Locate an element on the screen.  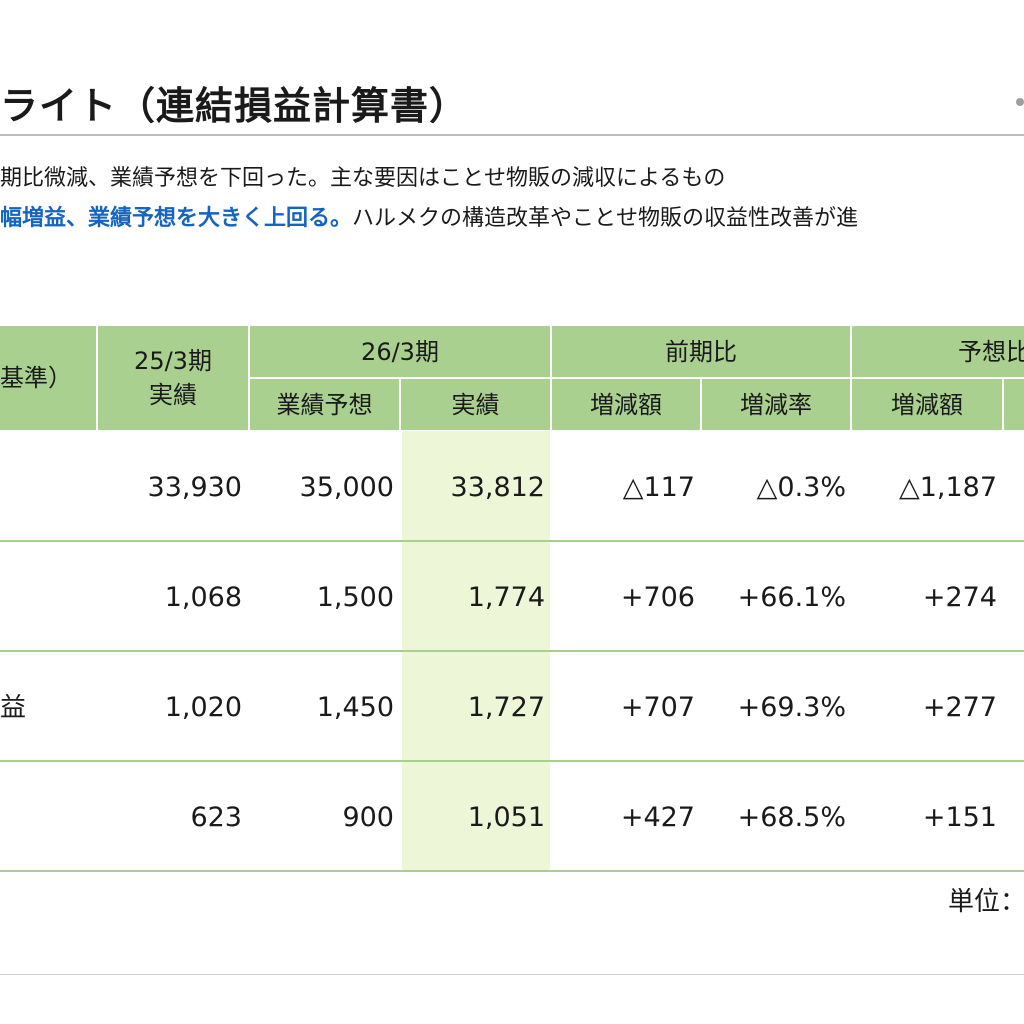
cell-yoy-diff: △117 is located at coordinates (658, 487).